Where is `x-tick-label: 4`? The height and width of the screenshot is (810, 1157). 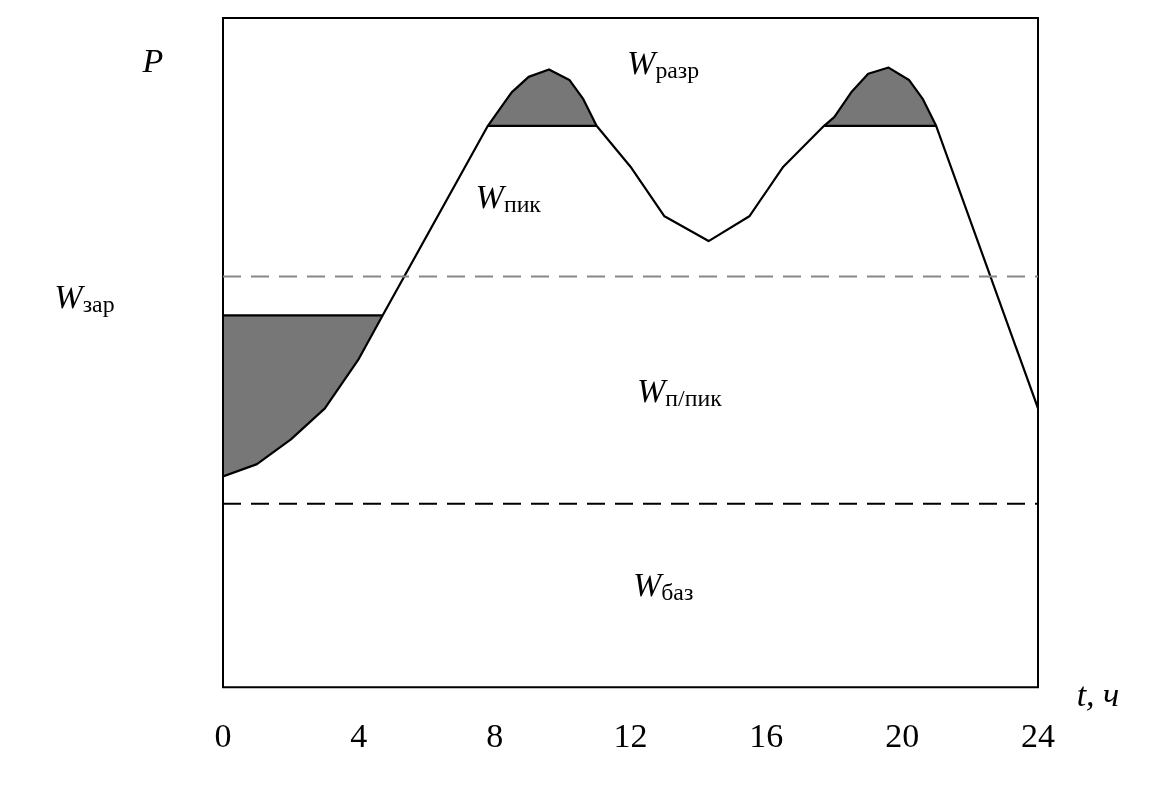
x-tick-label: 4 is located at coordinates (359, 735).